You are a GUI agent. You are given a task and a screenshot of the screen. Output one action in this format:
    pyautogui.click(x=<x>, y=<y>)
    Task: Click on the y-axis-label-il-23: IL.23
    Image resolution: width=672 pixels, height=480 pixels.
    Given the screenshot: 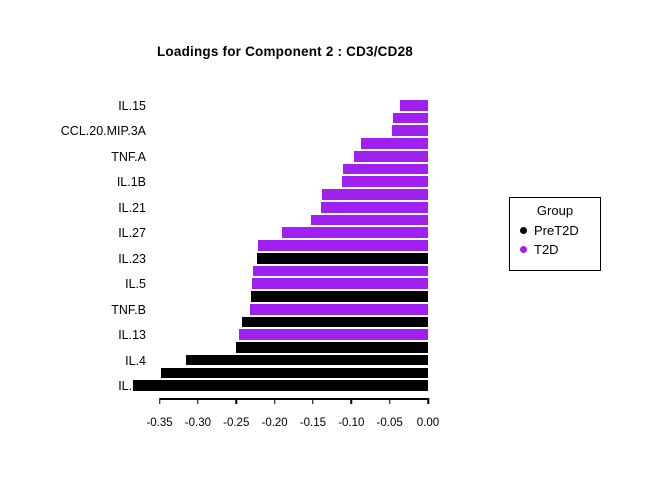 What is the action you would take?
    pyautogui.click(x=132, y=258)
    